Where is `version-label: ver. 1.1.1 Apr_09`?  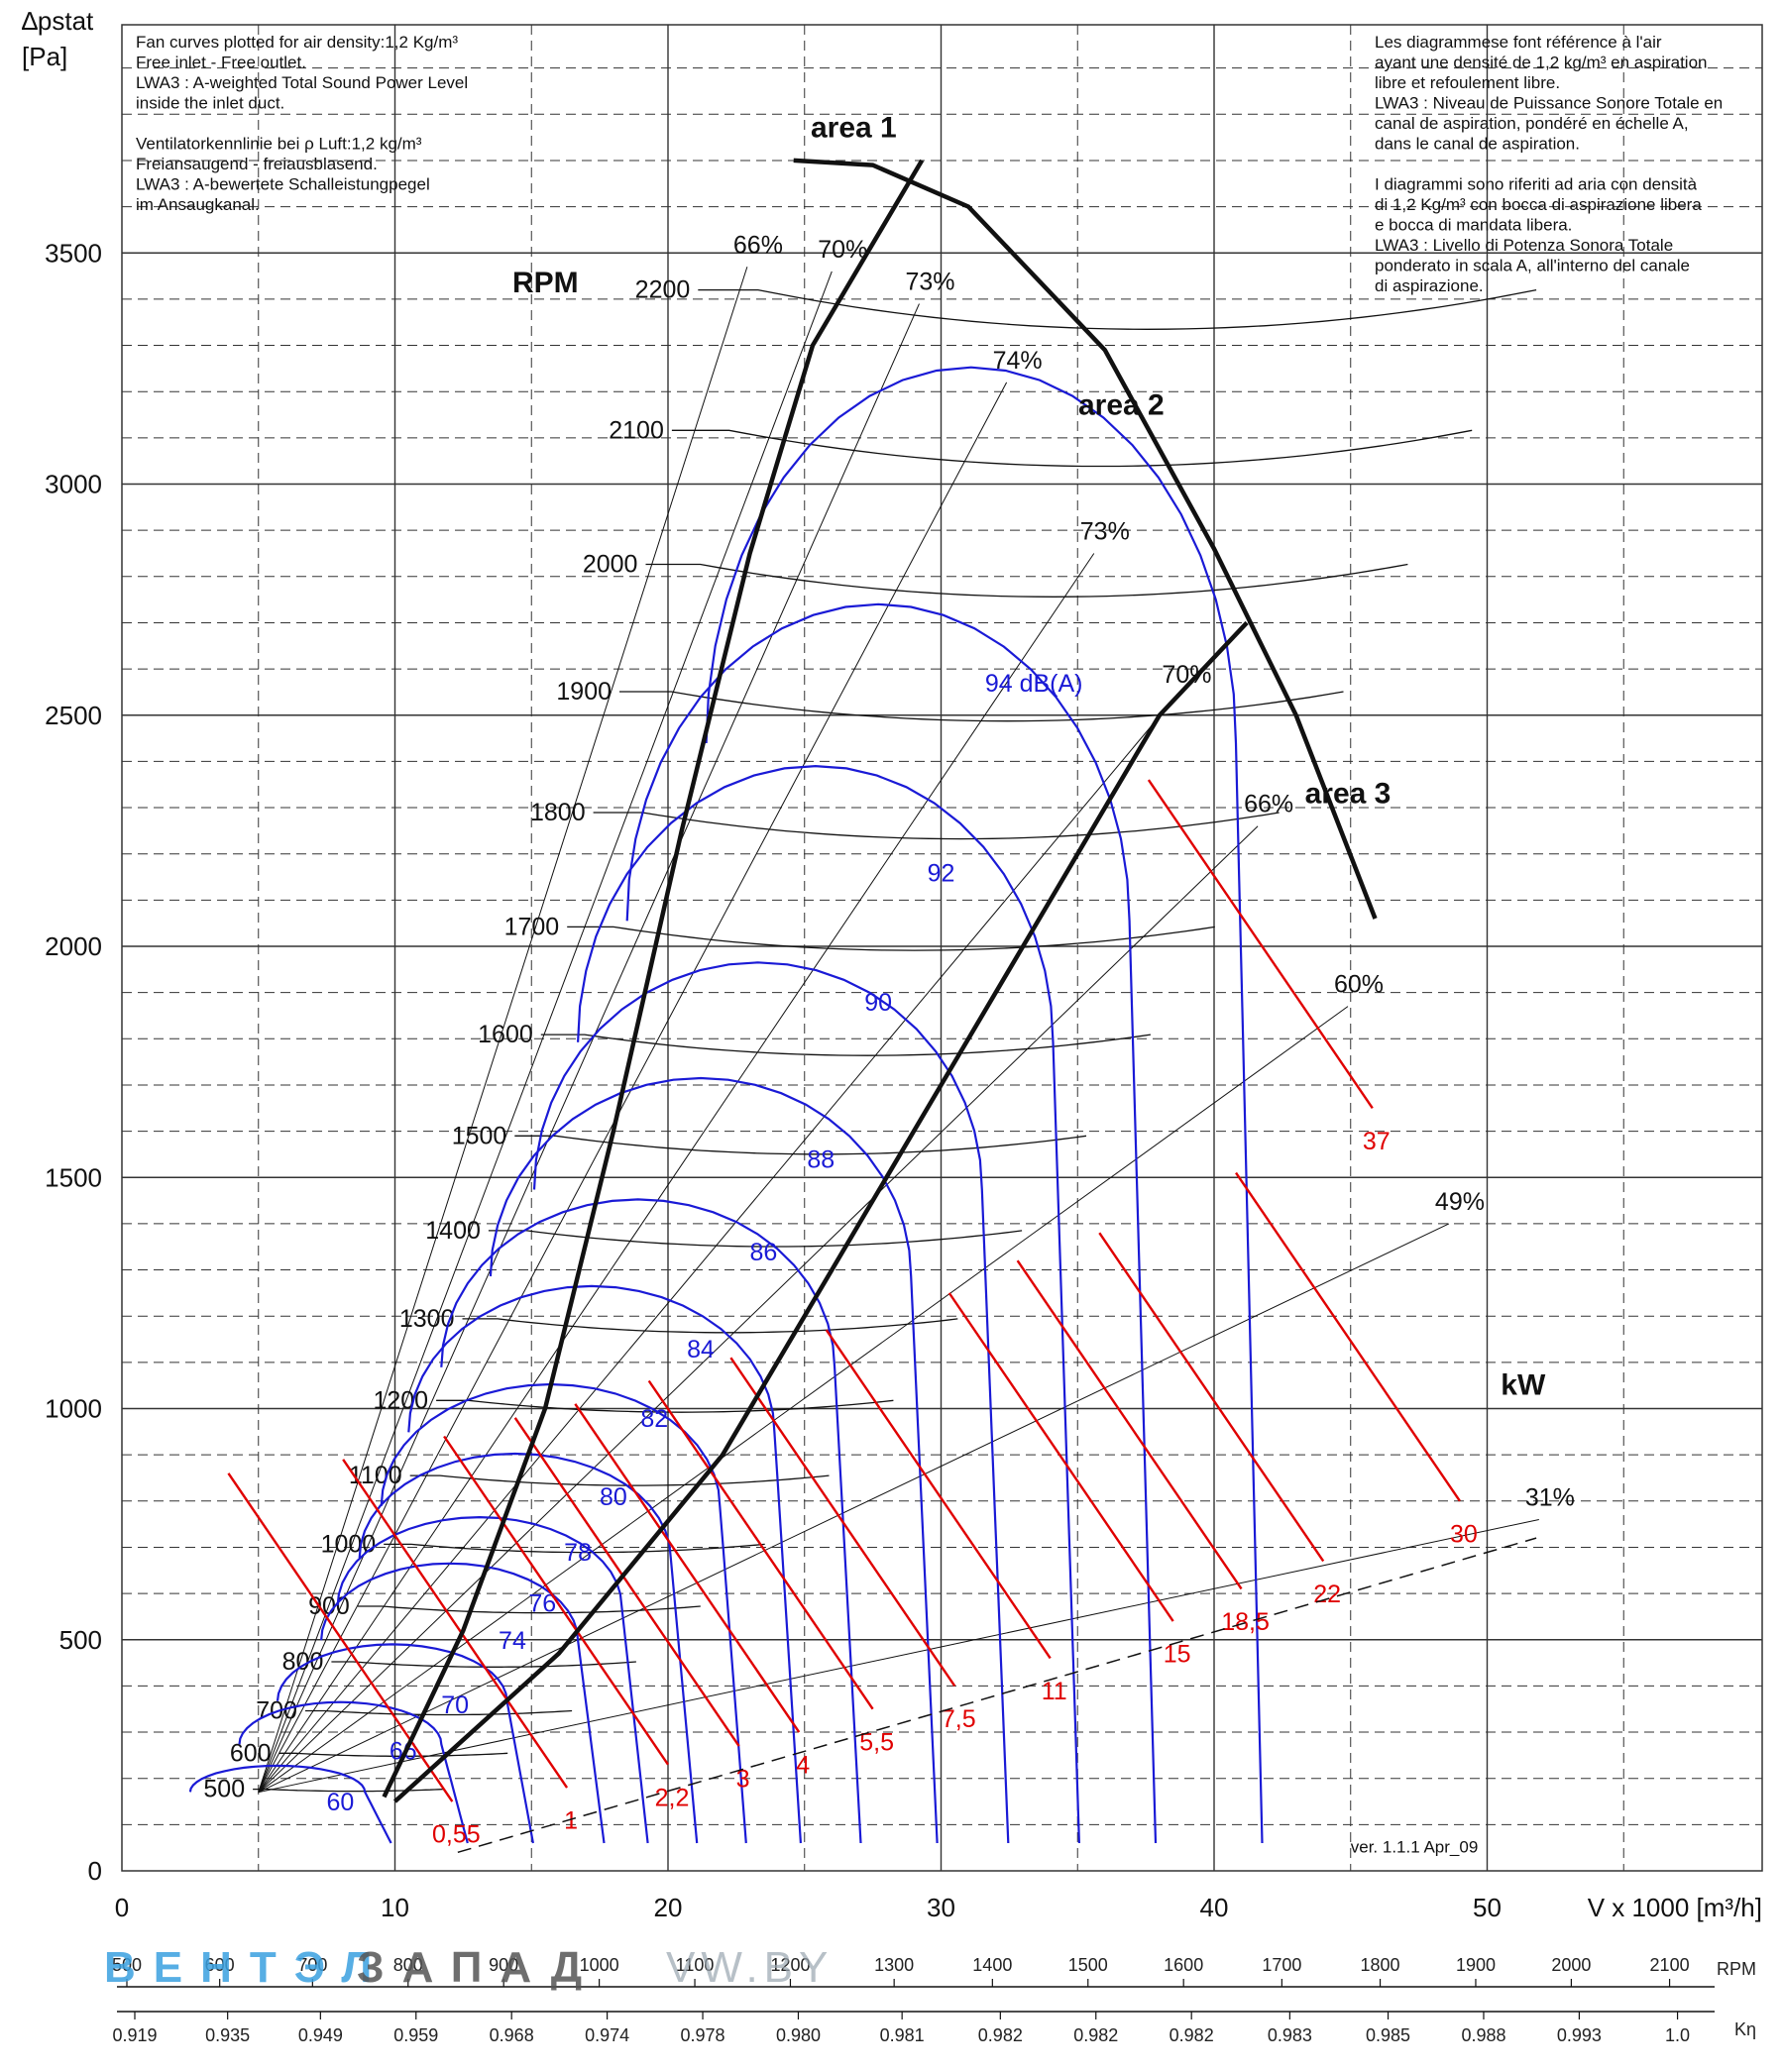
version-label: ver. 1.1.1 Apr_09 is located at coordinates (1415, 1847).